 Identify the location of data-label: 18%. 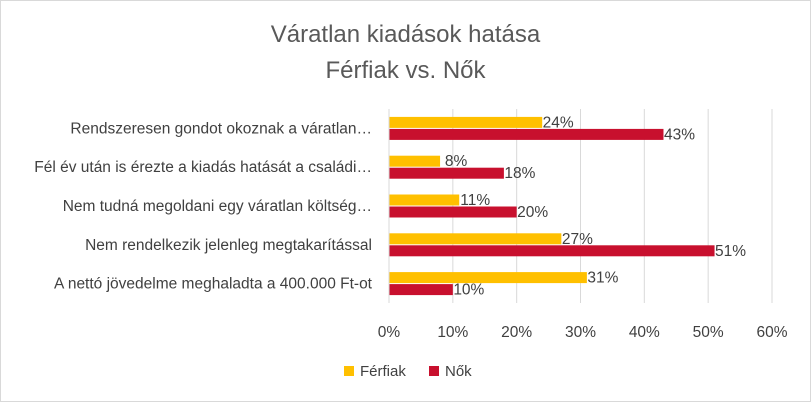
(519, 173).